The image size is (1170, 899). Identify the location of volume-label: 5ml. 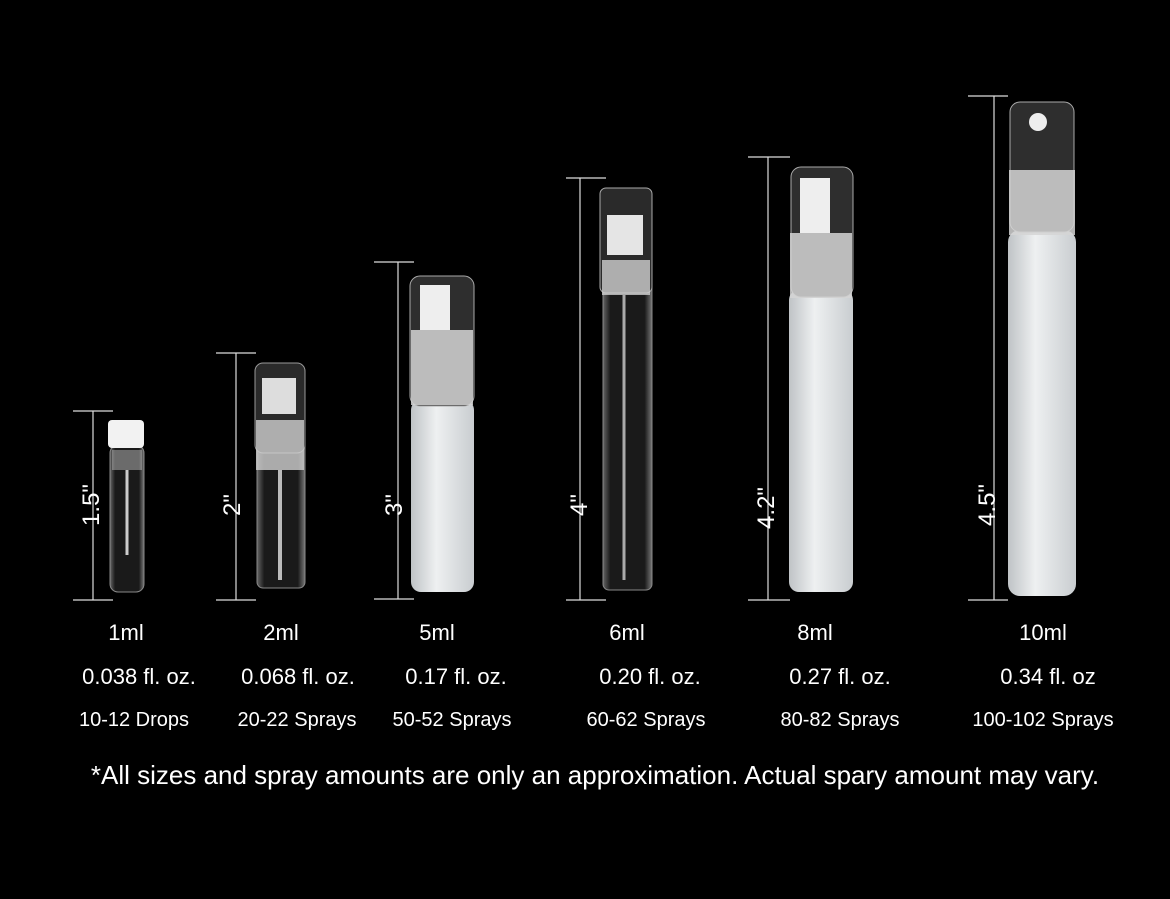
(437, 632).